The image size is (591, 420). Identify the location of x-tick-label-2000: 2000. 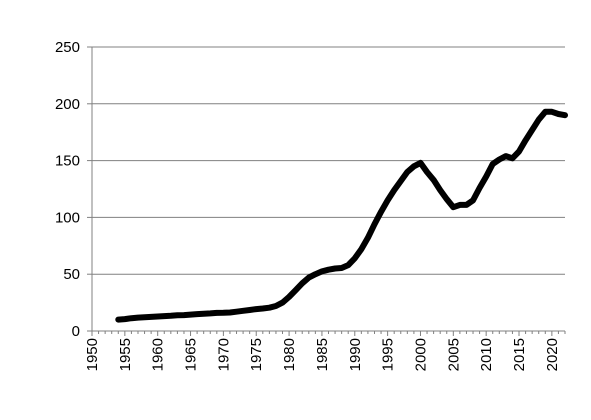
(420, 354).